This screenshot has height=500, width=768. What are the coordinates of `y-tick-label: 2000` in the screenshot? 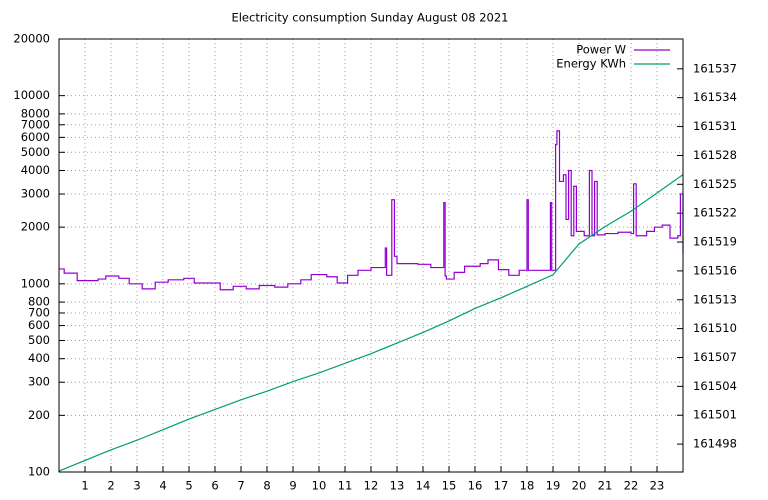 It's located at (35, 227).